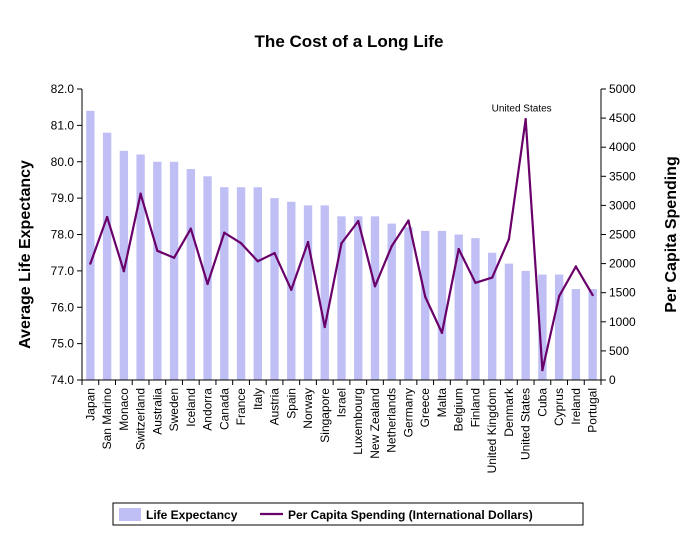  I want to click on y-axis-title: Average Life Expectancy, so click(25, 254).